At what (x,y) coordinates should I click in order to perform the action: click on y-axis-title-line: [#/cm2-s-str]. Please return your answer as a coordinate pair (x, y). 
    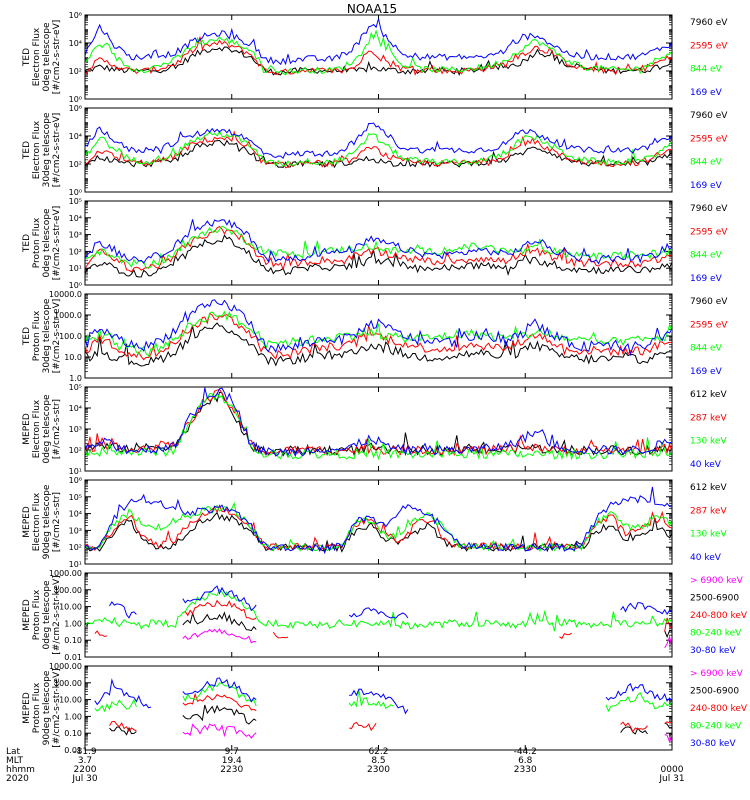
    Looking at the image, I should click on (57, 522).